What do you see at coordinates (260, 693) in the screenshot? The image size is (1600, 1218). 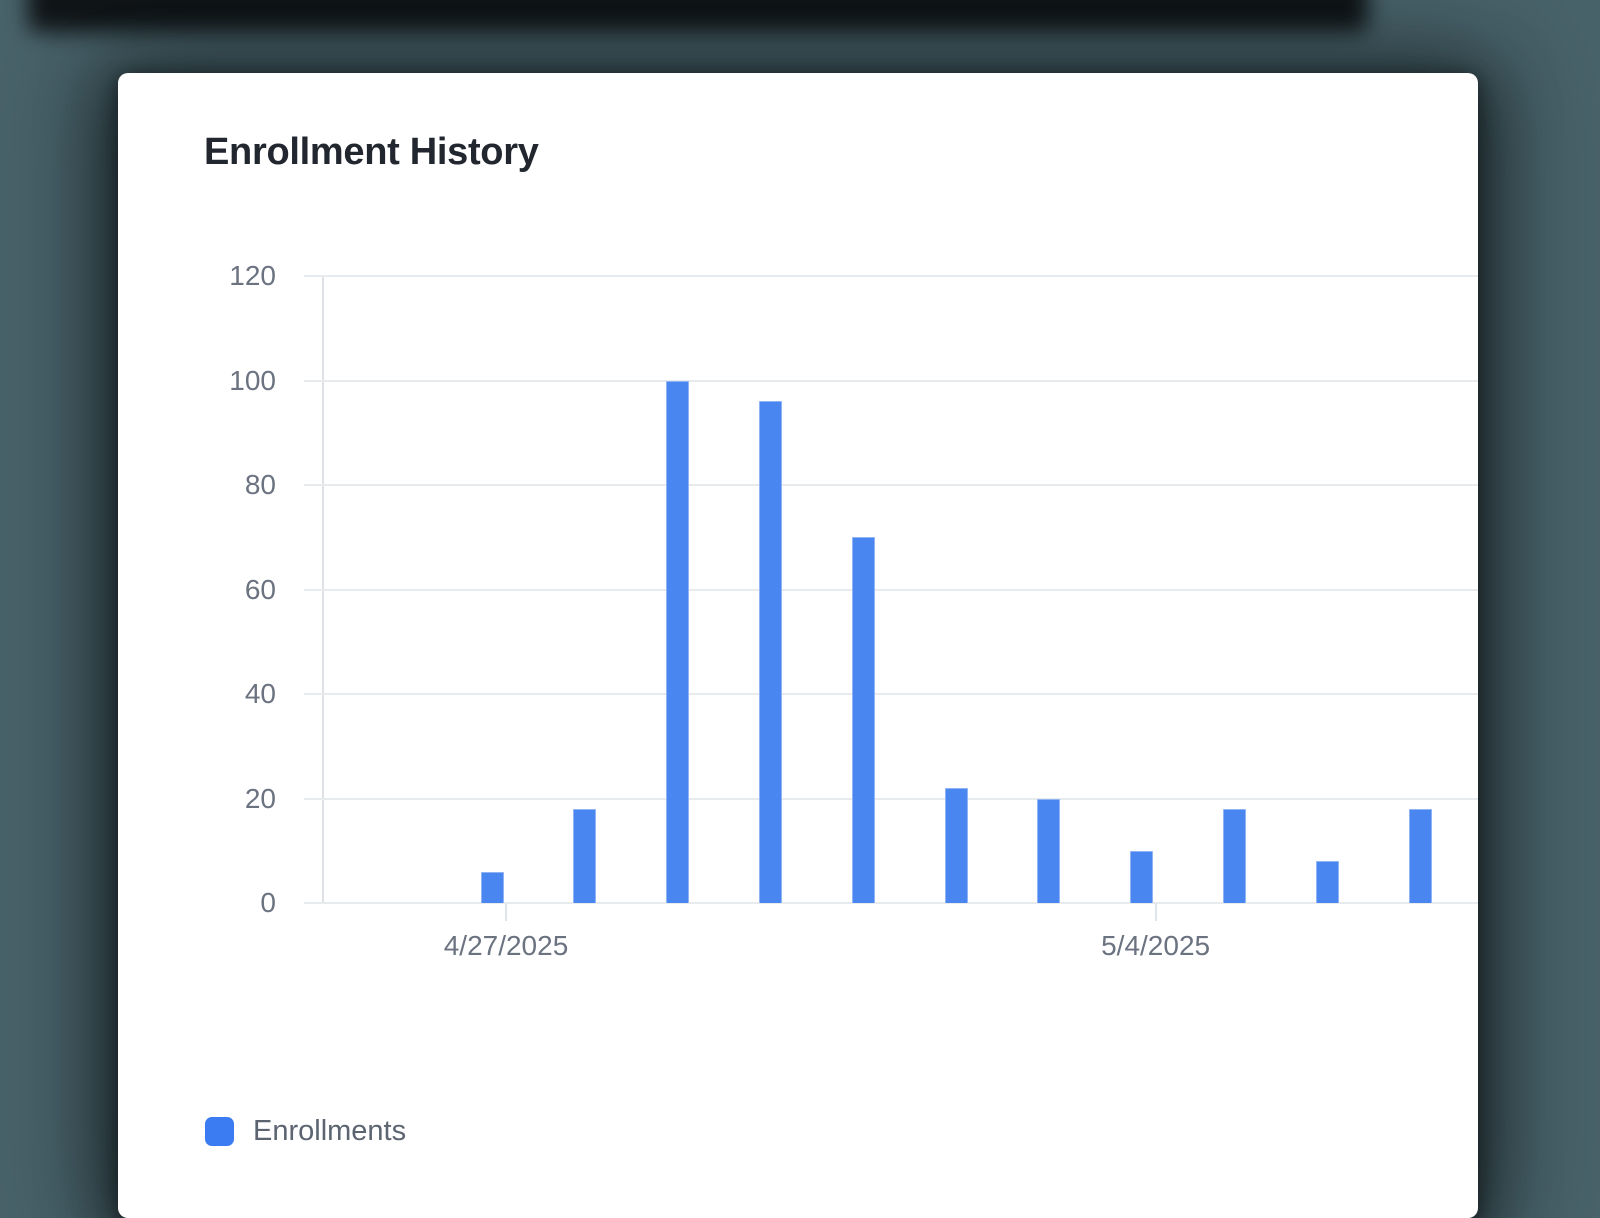 I see `y-axis-label-40: 40` at bounding box center [260, 693].